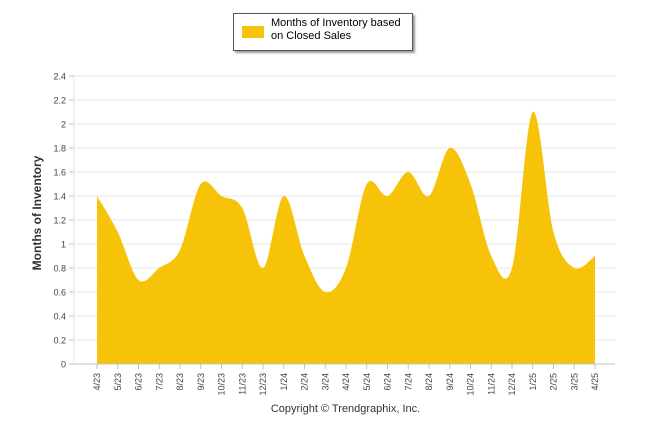 Image resolution: width=646 pixels, height=434 pixels. I want to click on y-tick-label: 0.4, so click(59, 317).